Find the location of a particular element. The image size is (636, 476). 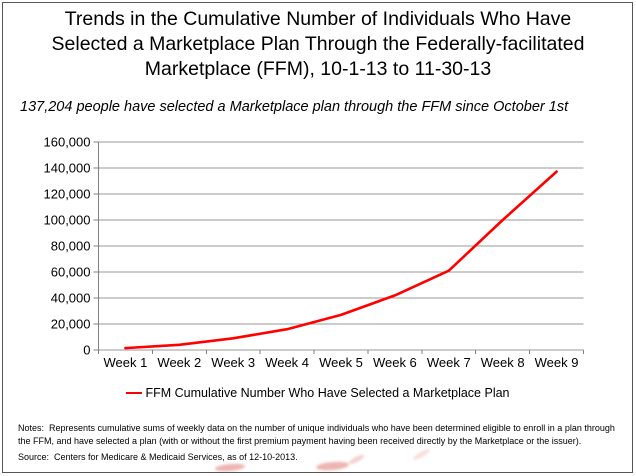

x-axis-label: Week 4 is located at coordinates (287, 362).